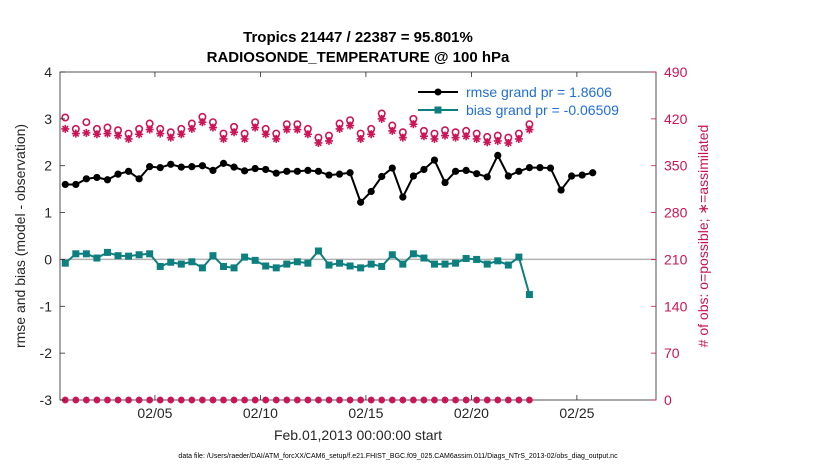  I want to click on legend-bias-marker, so click(438, 110).